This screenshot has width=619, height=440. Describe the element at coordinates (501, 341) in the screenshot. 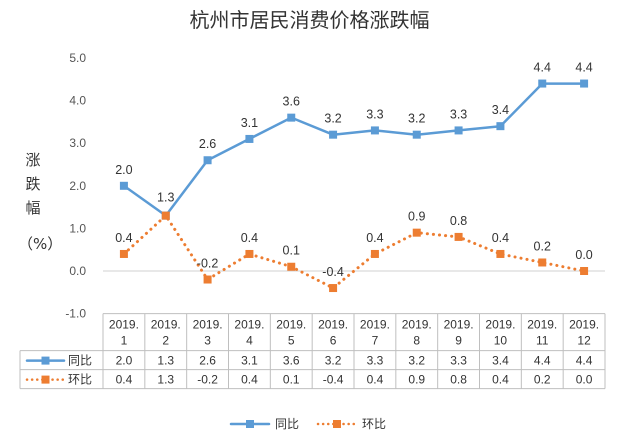

I see `x-tick-label-month: 10` at that location.